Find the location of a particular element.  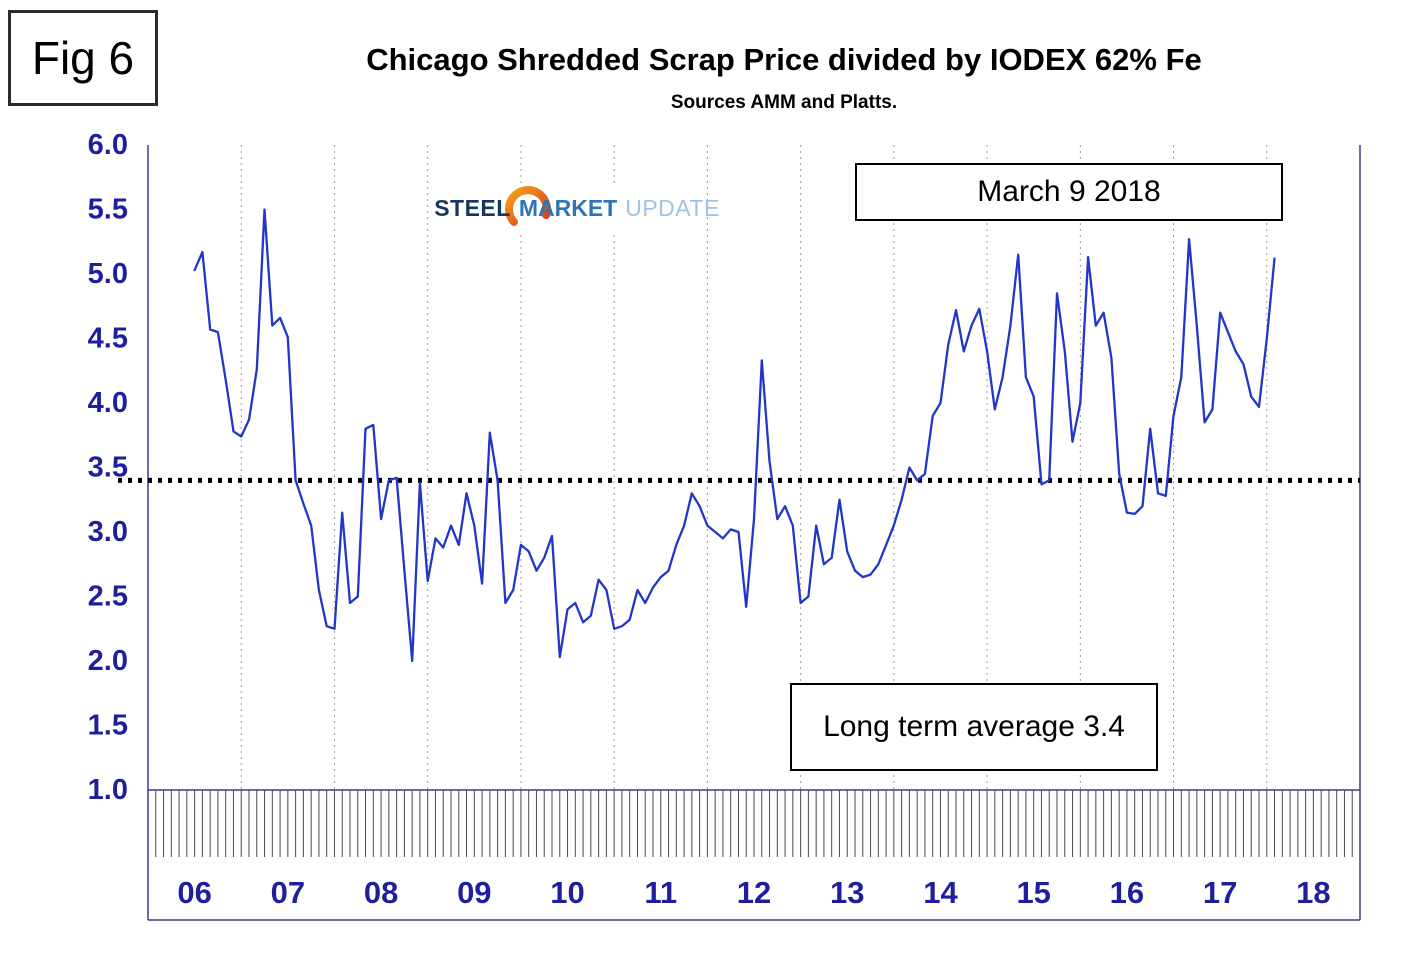

date-annotation-box: March 9 2018 is located at coordinates (1069, 192).